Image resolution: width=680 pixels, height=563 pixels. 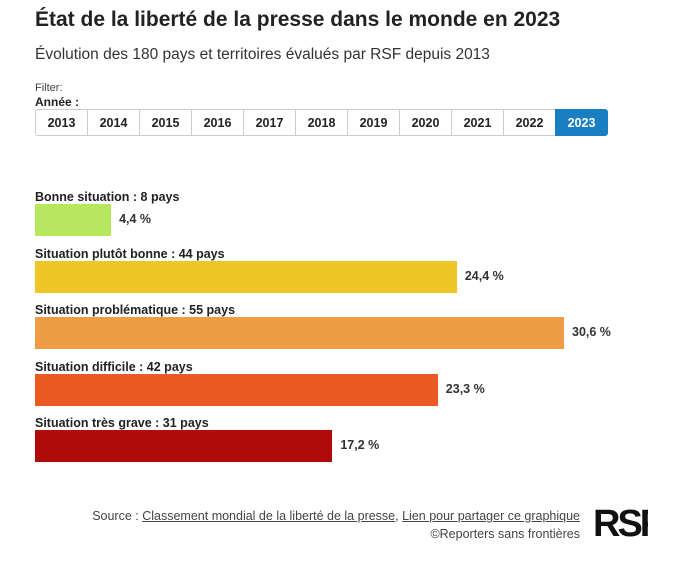 I want to click on category-label: Situation très grave : 31 pays, so click(x=122, y=423).